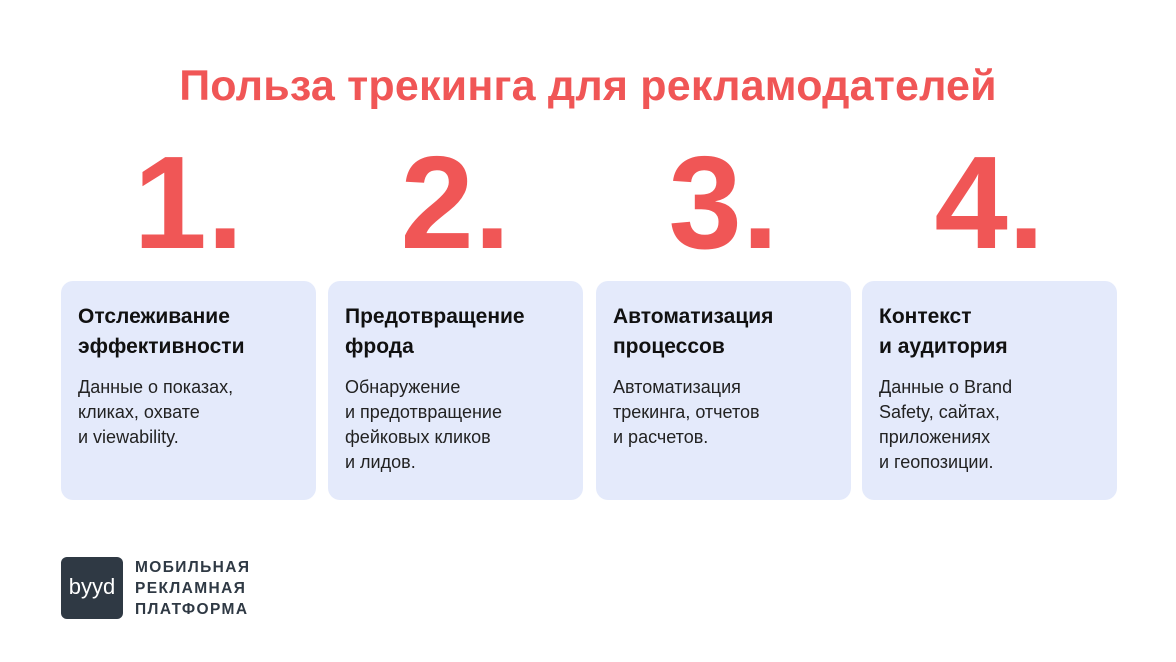 Image resolution: width=1176 pixels, height=662 pixels. What do you see at coordinates (193, 588) in the screenshot?
I see `brand-tagline: МОБИЛЬНАЯ РЕКЛАМНАЯ ПЛАТФОРМА` at bounding box center [193, 588].